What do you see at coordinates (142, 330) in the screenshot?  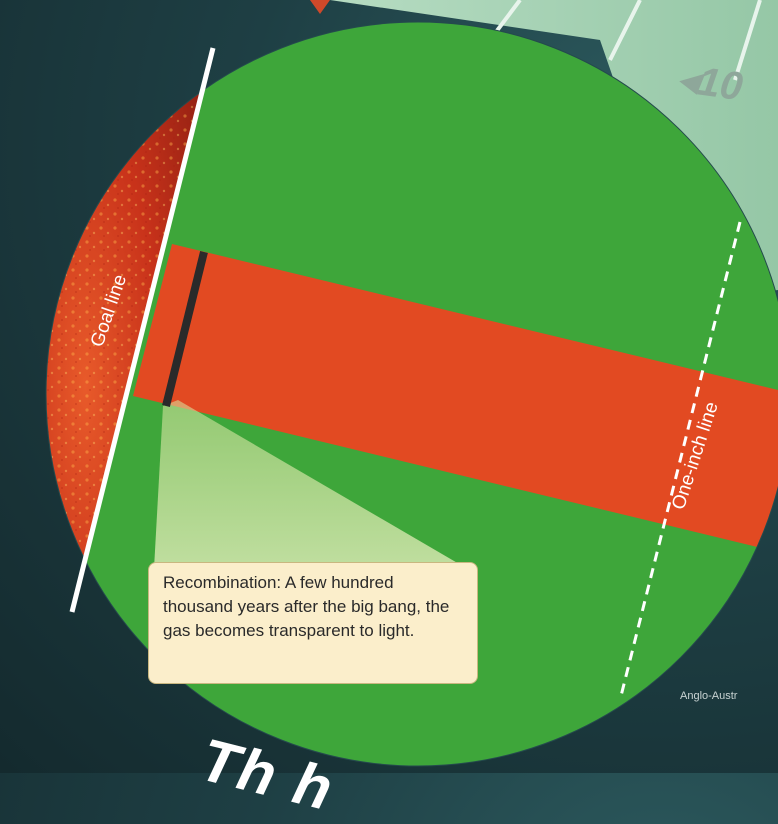 I see `goal-line` at bounding box center [142, 330].